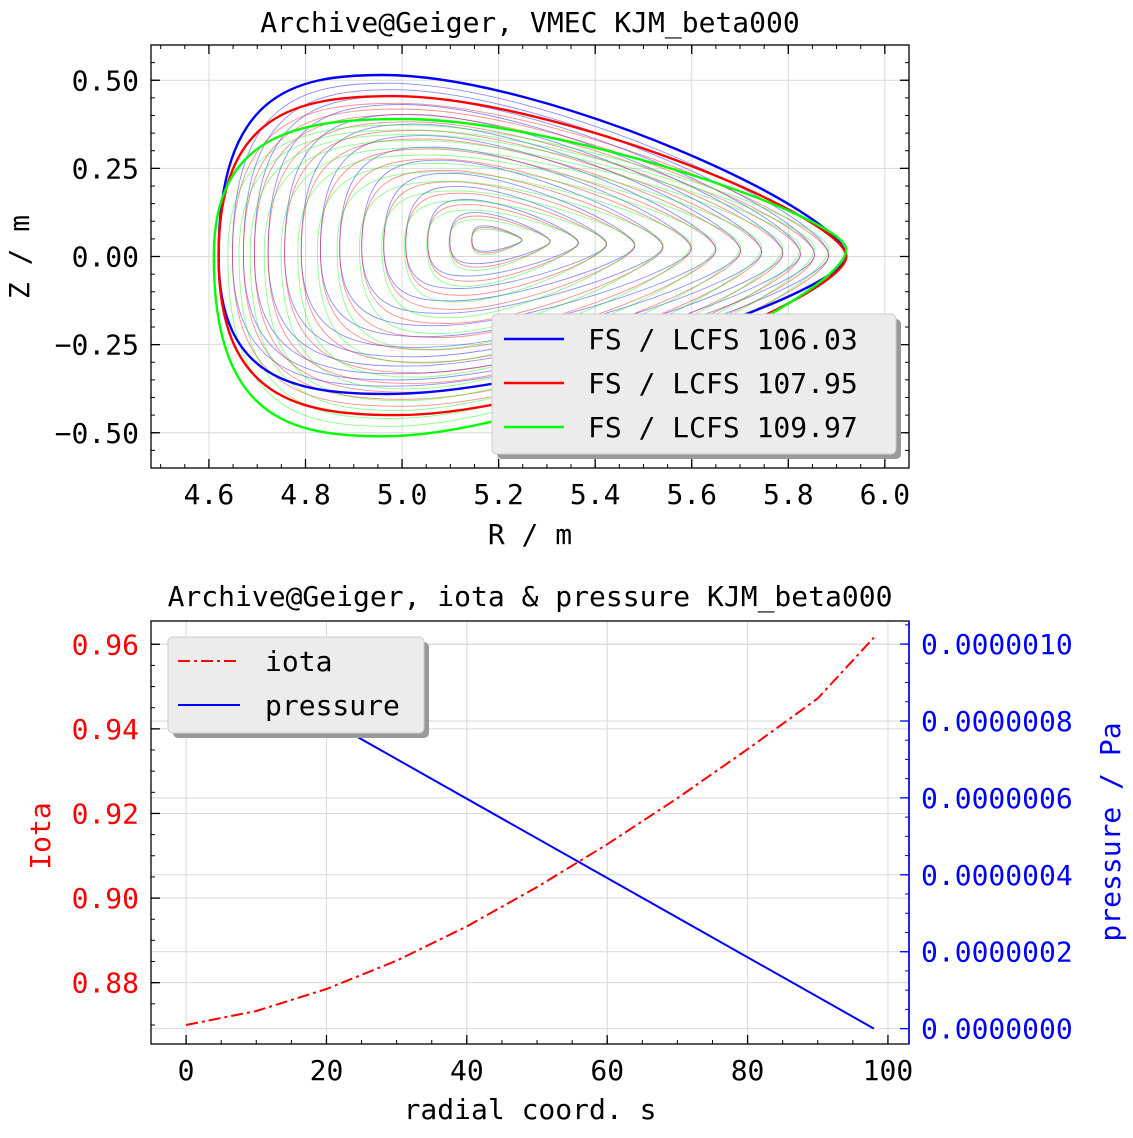 Image resolution: width=1133 pixels, height=1138 pixels. Describe the element at coordinates (723, 383) in the screenshot. I see `legend-label: FS / LCFS 107.95` at that location.